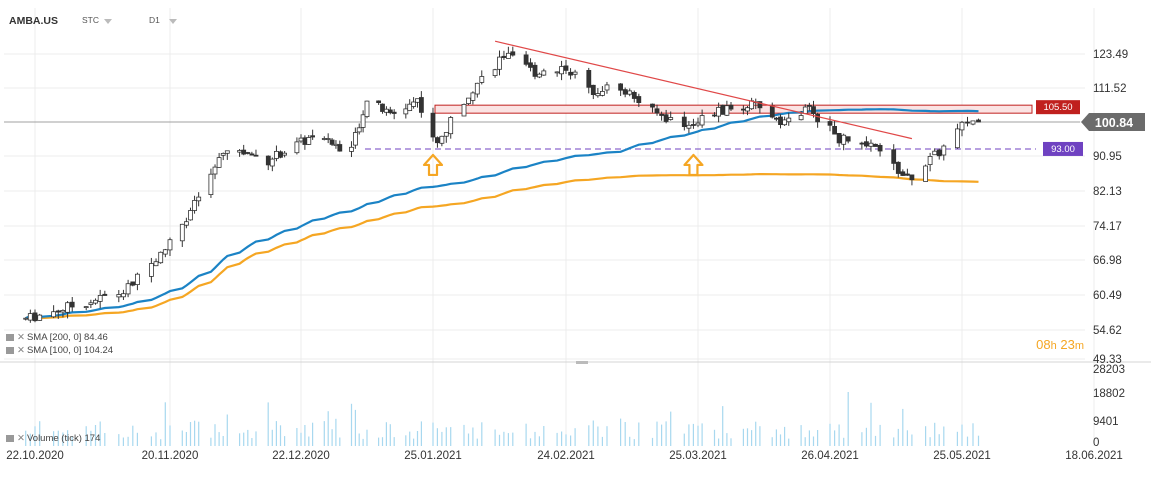 This screenshot has width=1151, height=477. I want to click on volume-label: Volume (tick), so click(54, 438).